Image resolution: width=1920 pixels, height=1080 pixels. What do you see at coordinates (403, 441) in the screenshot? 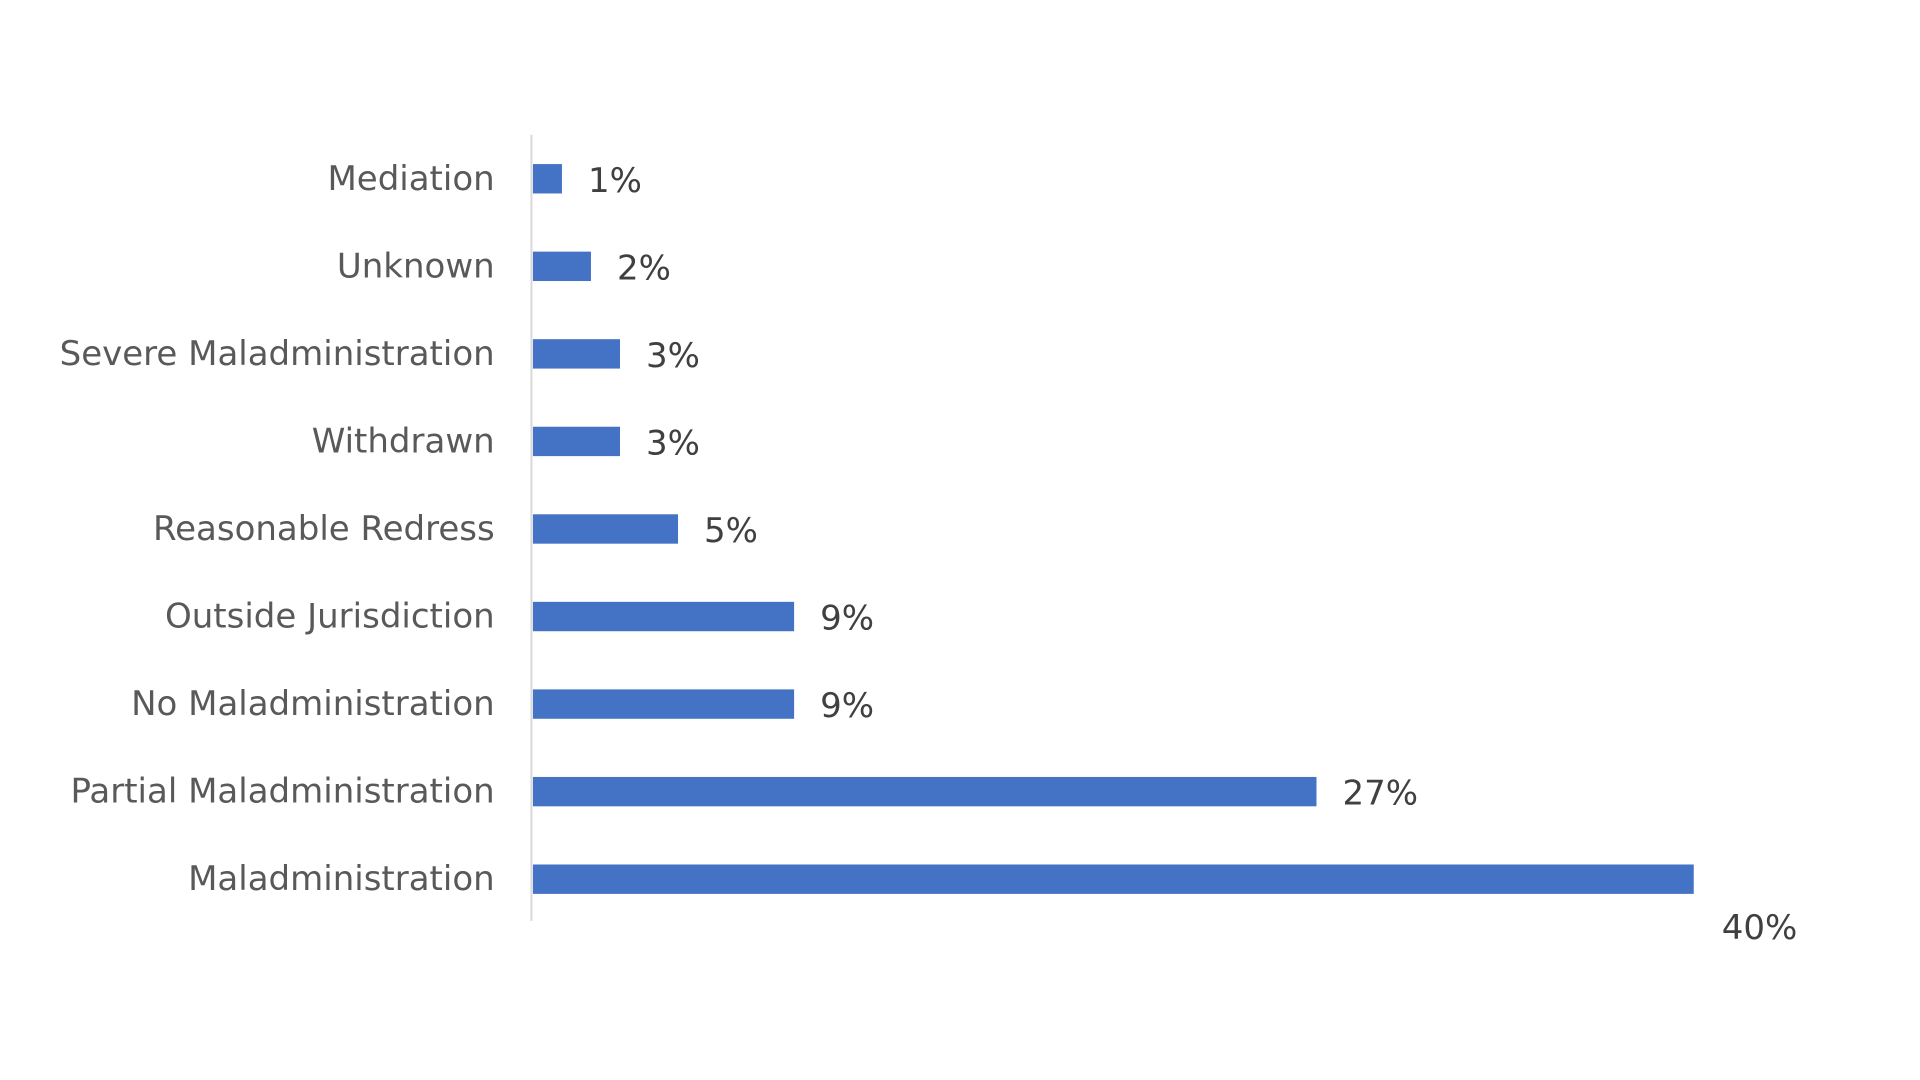
I see `category-label-withdrawn: Withdrawn` at bounding box center [403, 441].